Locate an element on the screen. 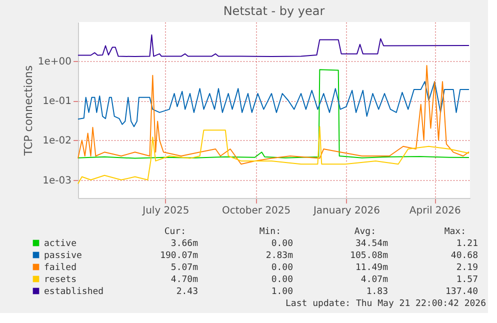 This screenshot has width=497, height=323. text: 2.19 is located at coordinates (467, 268).